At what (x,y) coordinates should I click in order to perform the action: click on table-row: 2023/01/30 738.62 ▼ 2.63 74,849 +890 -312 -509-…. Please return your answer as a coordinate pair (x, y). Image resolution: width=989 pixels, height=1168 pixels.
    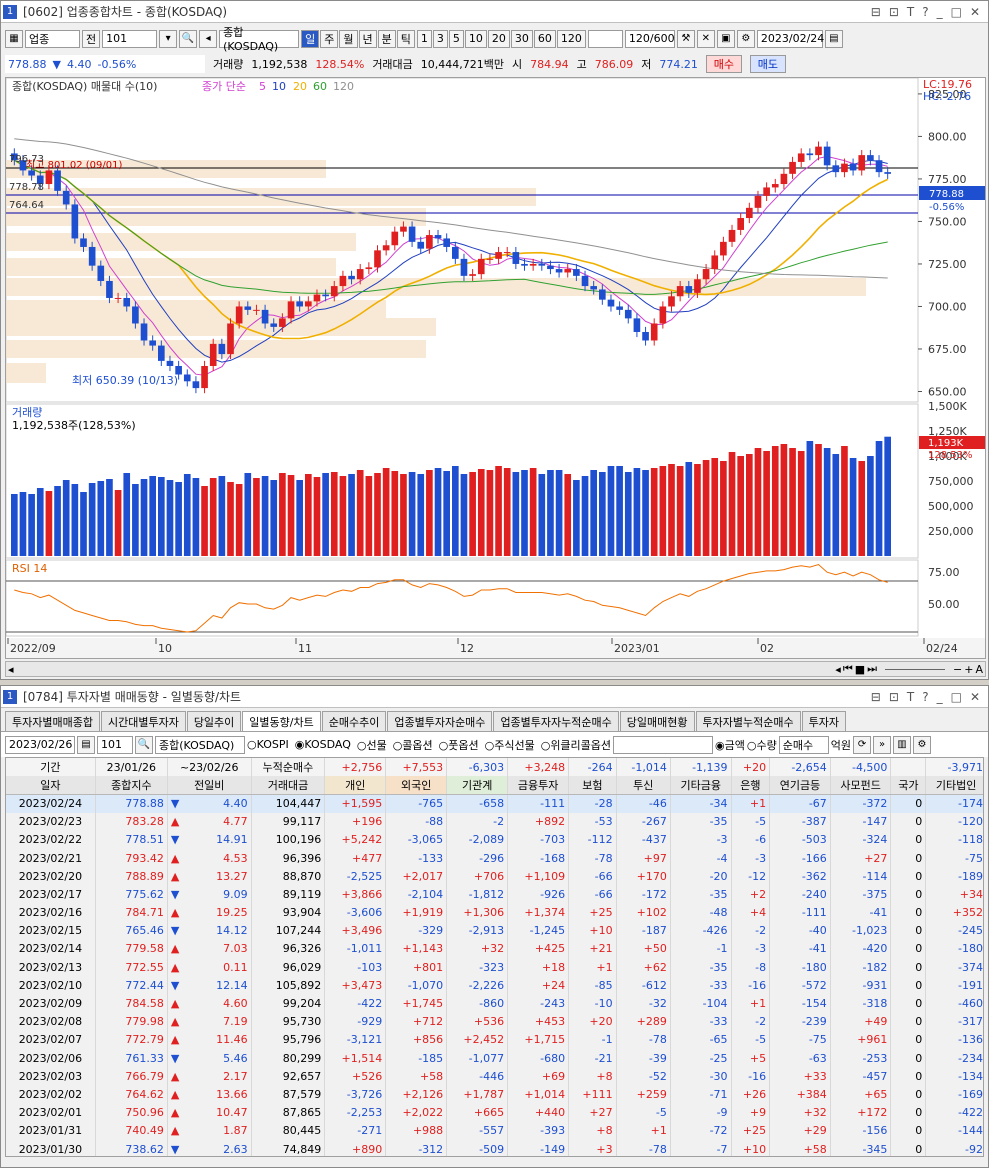
    Looking at the image, I should click on (494, 1147).